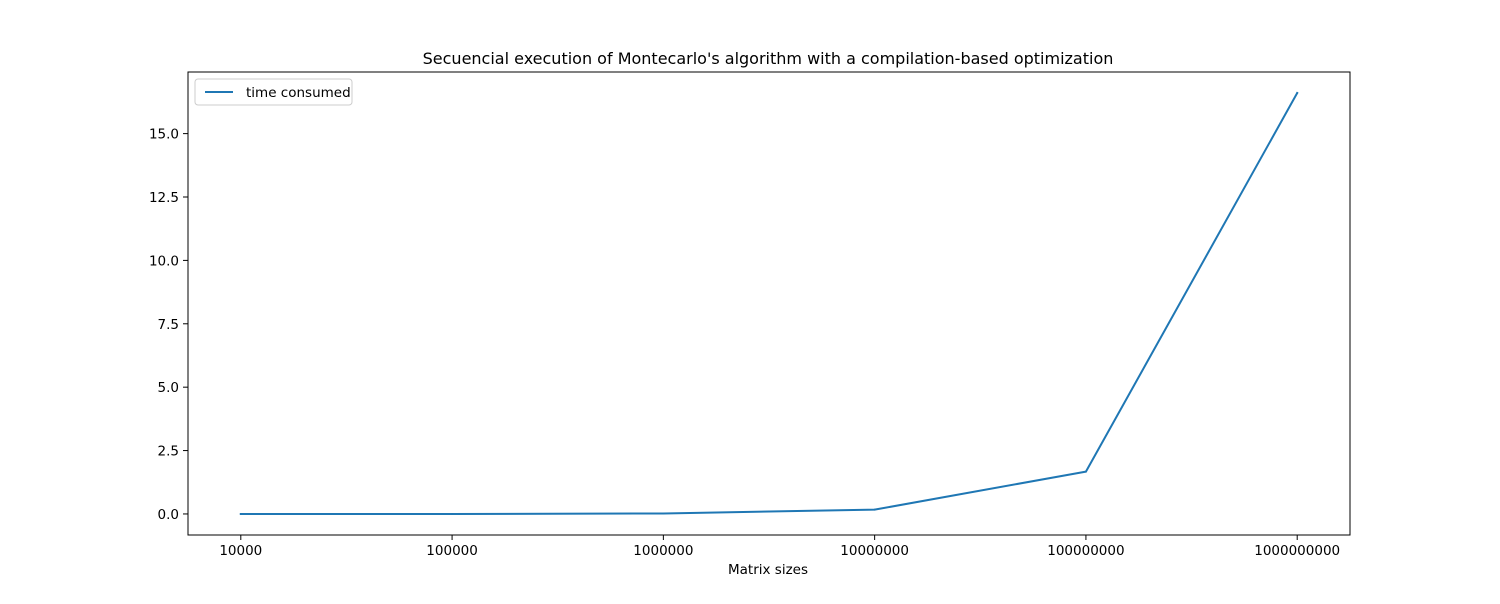  Describe the element at coordinates (874, 551) in the screenshot. I see `x-tick-label: 10000000` at that location.